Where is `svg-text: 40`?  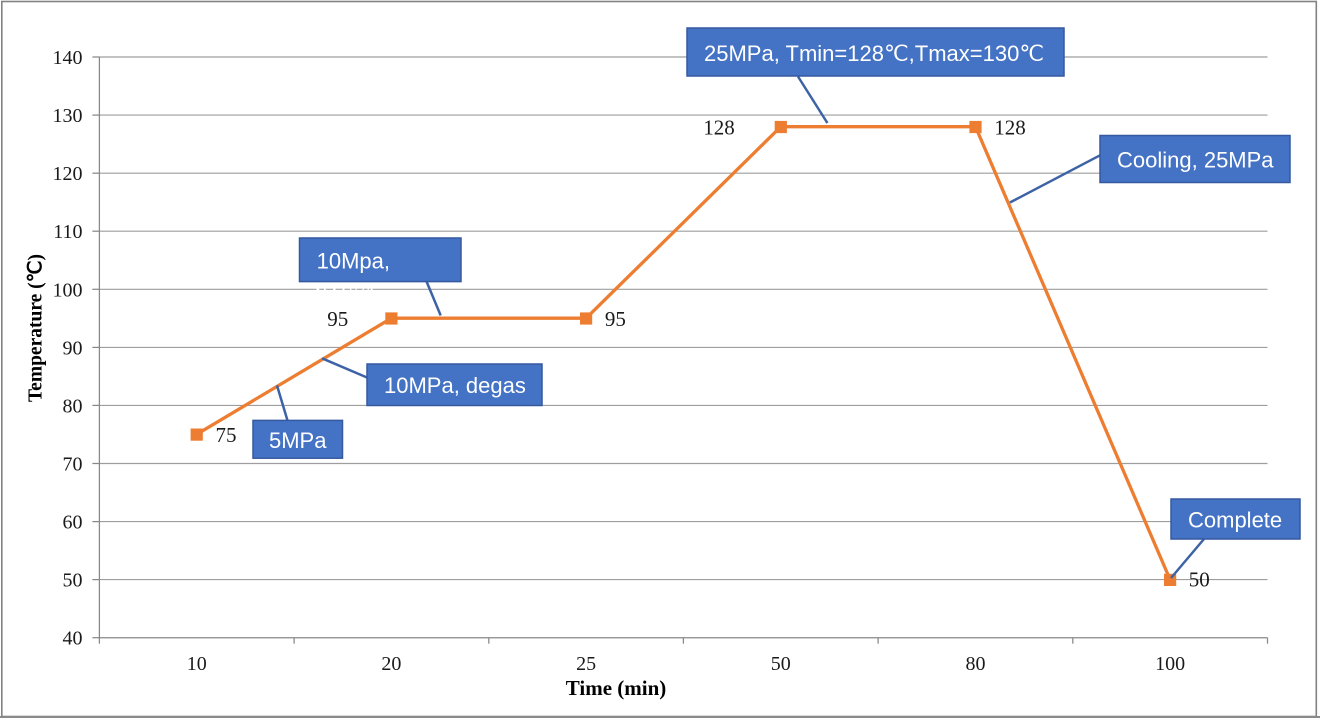
svg-text: 40 is located at coordinates (73, 639).